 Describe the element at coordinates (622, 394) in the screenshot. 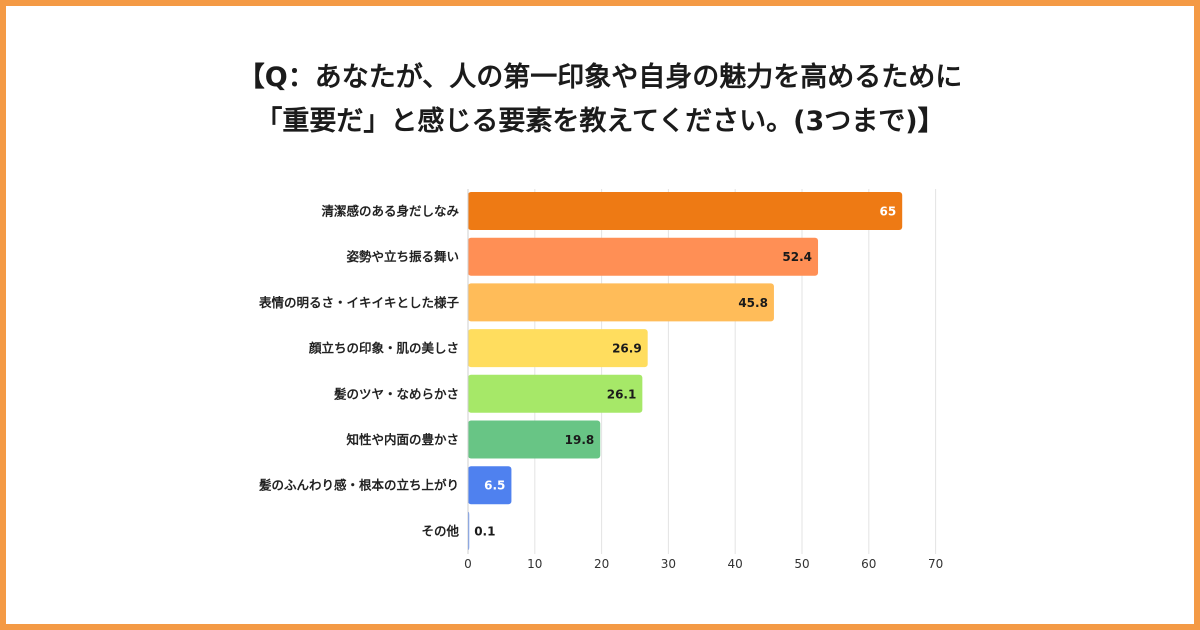

I see `data-label: 26.1` at that location.